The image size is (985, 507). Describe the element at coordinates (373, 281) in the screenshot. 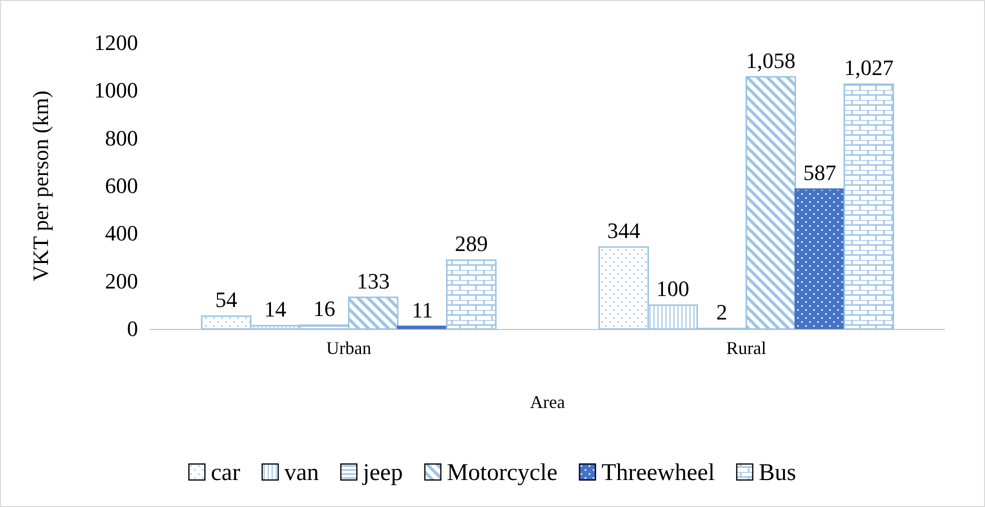

I see `data-label: 133` at that location.